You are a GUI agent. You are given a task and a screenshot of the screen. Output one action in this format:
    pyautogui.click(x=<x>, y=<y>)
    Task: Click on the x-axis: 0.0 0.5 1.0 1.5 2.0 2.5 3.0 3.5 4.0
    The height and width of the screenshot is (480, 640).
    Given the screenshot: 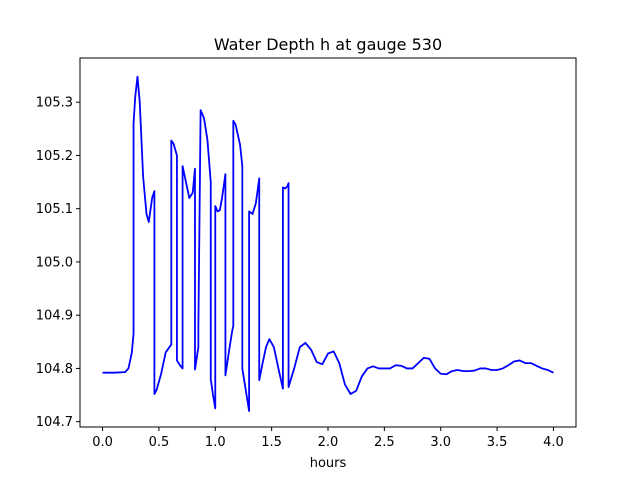 What is the action you would take?
    pyautogui.click(x=328, y=438)
    